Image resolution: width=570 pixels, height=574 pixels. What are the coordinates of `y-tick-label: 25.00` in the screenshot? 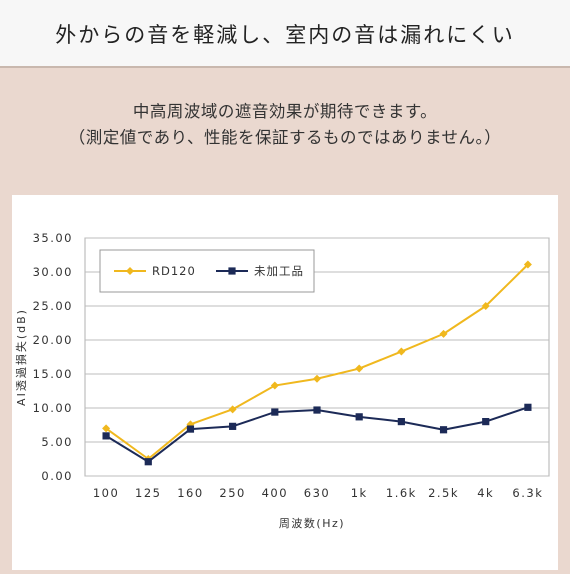 It's located at (53, 306).